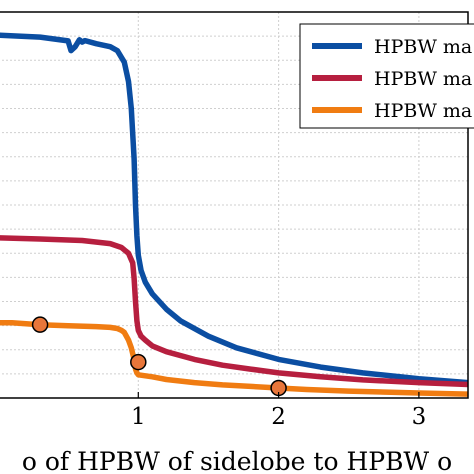 This screenshot has width=474, height=474. Describe the element at coordinates (138, 417) in the screenshot. I see `x-tick-label: 1` at that location.